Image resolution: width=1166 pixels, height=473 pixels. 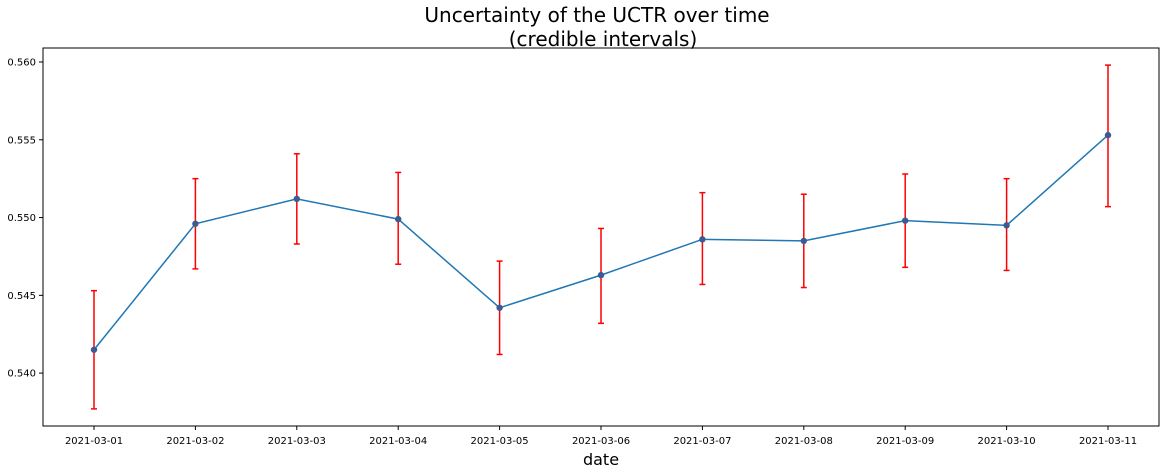 I want to click on y-axis: 0.540 0.545 0.550 0.555 0.560, so click(x=25, y=219).